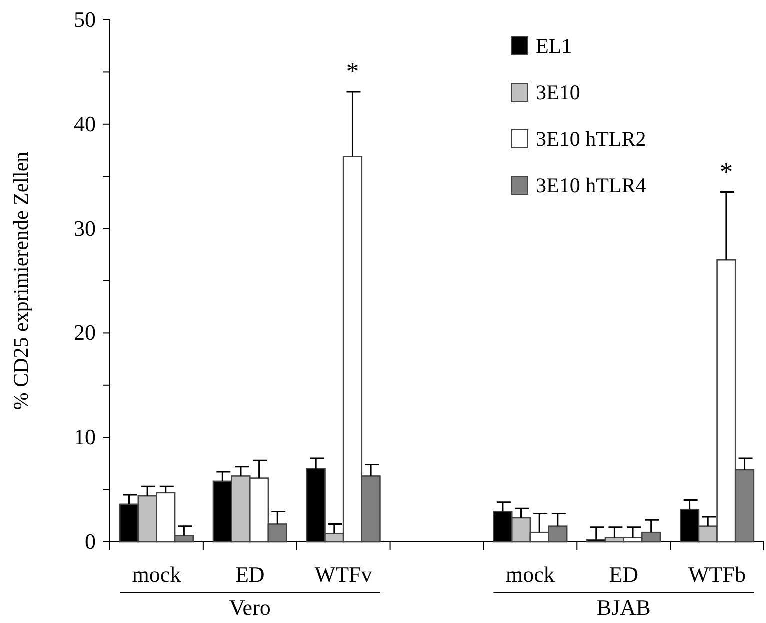  What do you see at coordinates (85, 437) in the screenshot?
I see `y-tick-label: 10` at bounding box center [85, 437].